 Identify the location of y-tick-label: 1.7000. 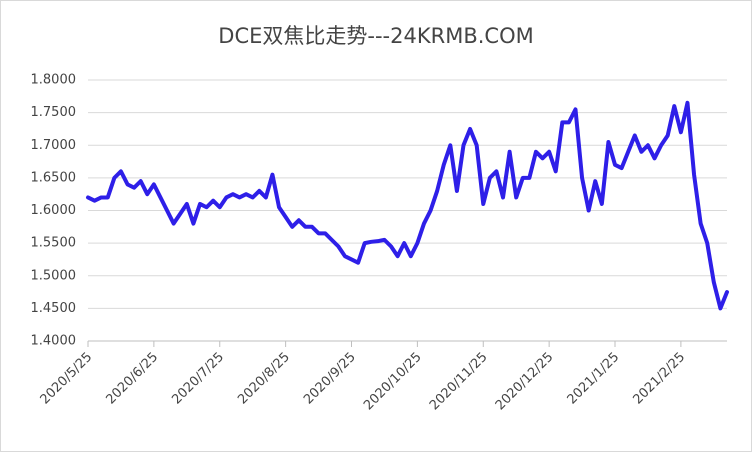
(54, 145).